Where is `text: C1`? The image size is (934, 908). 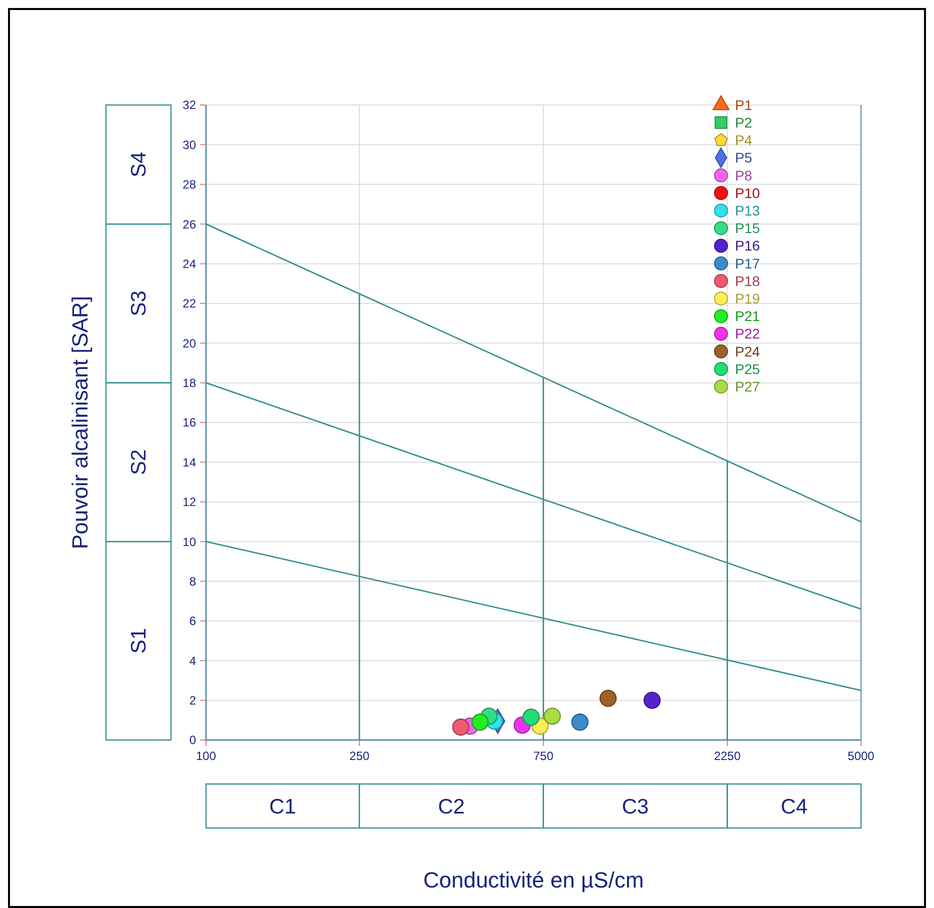 text: C1 is located at coordinates (282, 806).